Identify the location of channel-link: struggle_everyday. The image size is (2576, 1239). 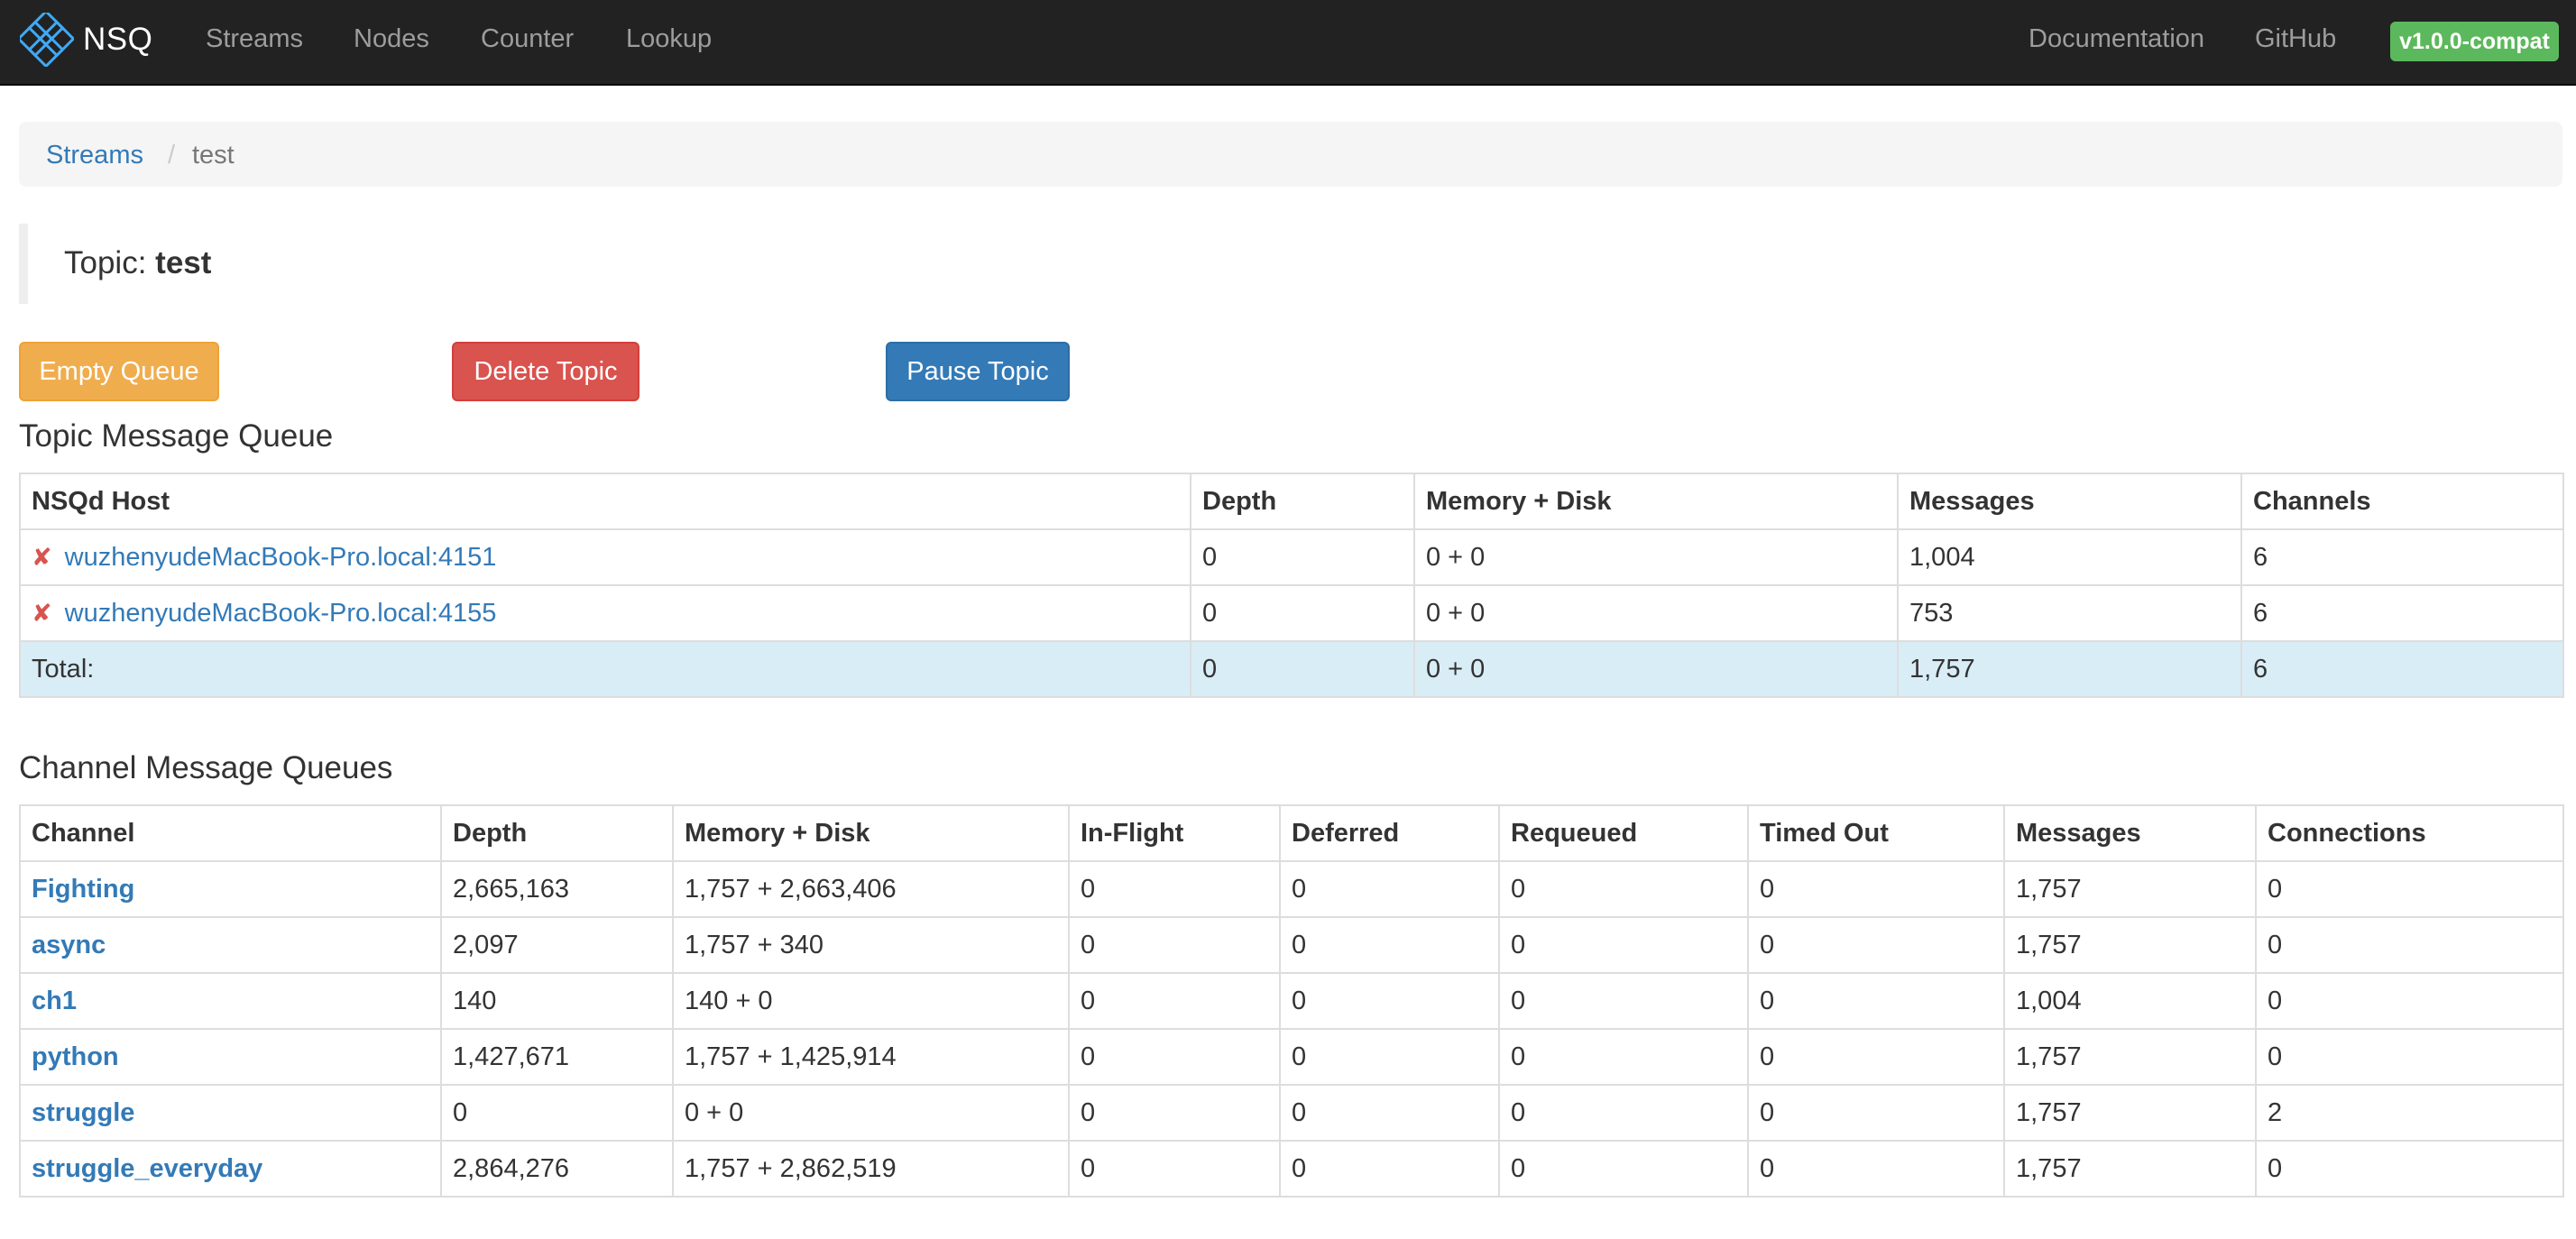
(147, 1168).